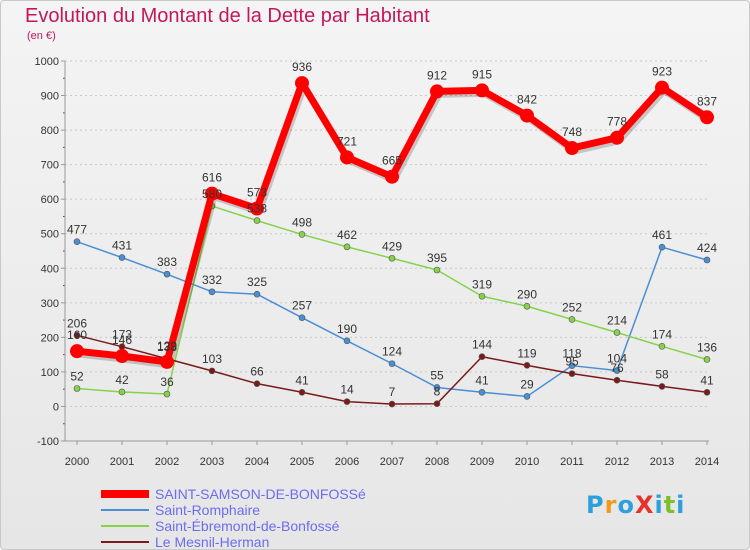  Describe the element at coordinates (626, 505) in the screenshot. I see `logo-letter: o` at that location.